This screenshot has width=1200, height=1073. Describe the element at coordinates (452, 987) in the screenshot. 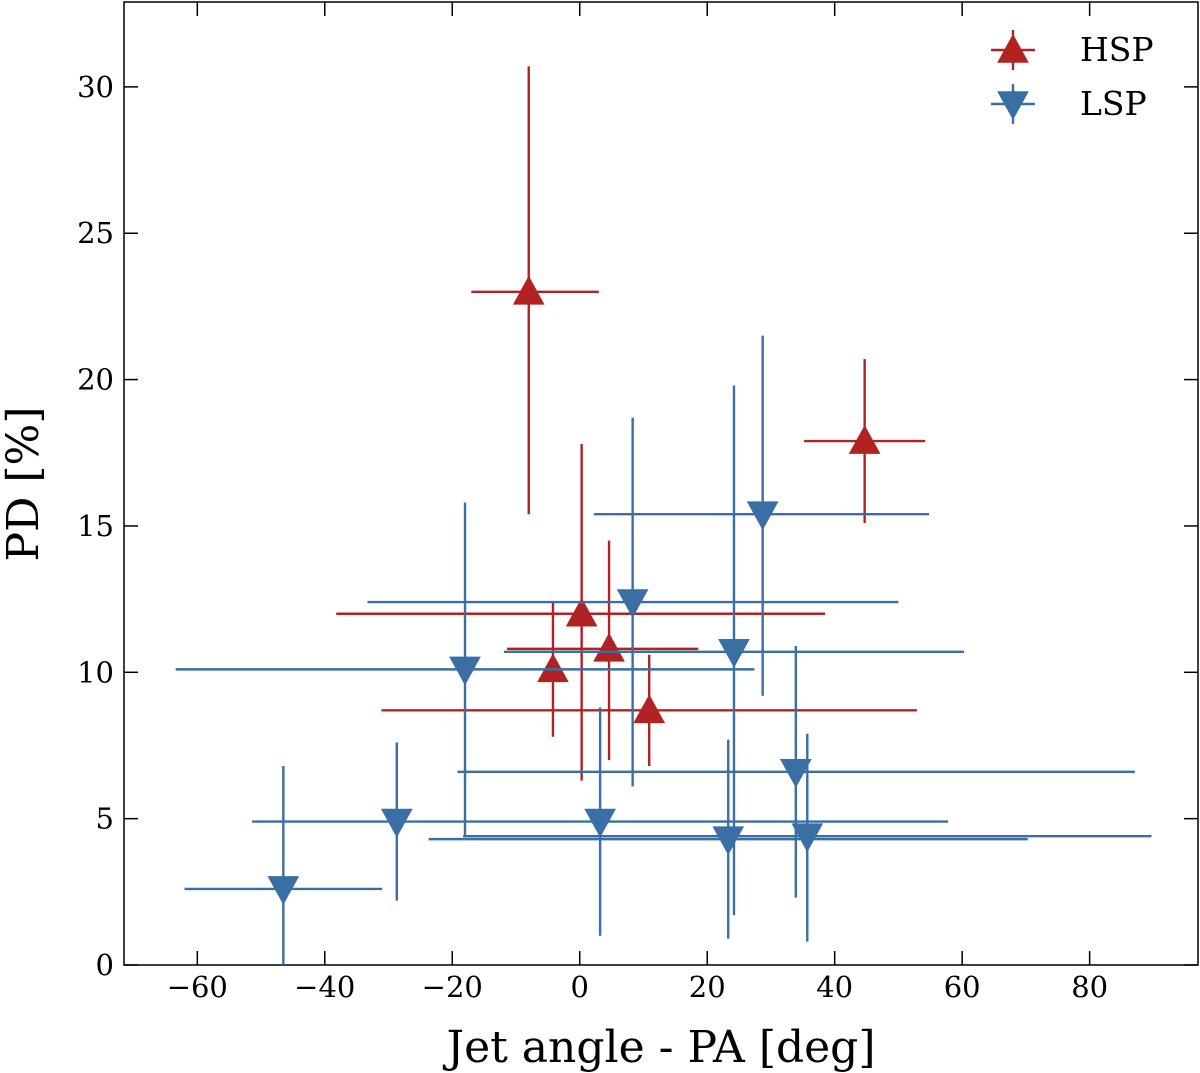

I see `x-tick-label: −20` at that location.